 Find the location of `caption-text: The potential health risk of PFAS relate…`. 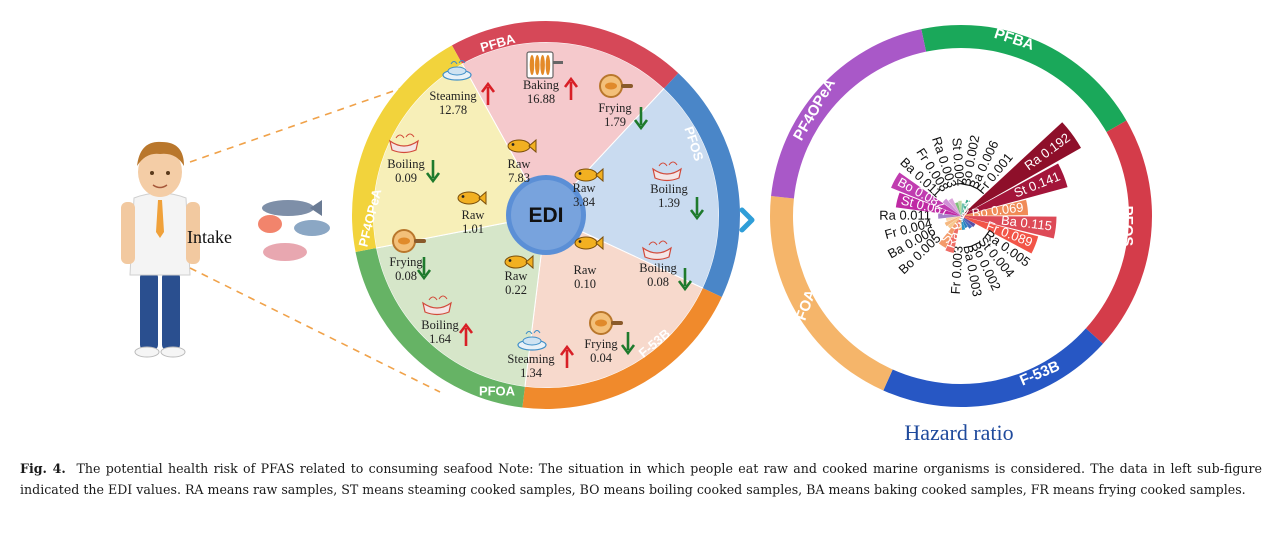

caption-text: The potential health risk of PFAS relate… is located at coordinates (641, 479).